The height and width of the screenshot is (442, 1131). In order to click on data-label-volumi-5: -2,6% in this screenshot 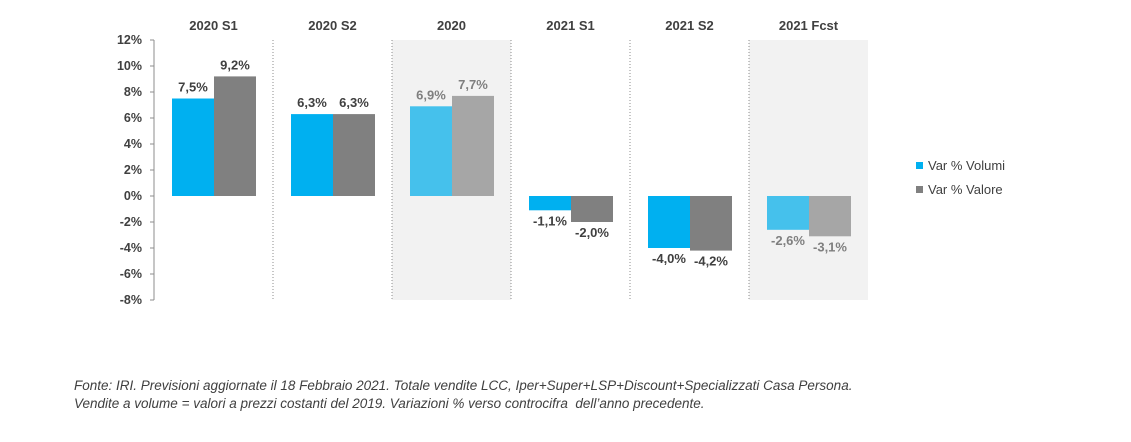, I will do `click(788, 240)`.